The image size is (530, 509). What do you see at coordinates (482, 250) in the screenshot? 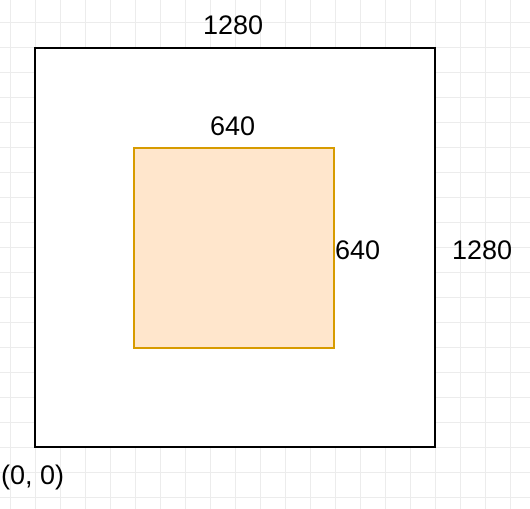
I see `outer-height-label: 1280` at bounding box center [482, 250].